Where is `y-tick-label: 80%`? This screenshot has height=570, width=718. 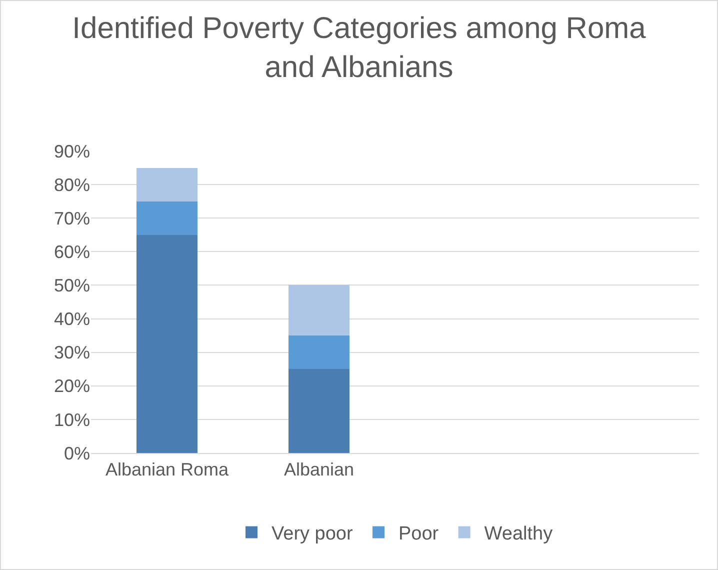
y-tick-label: 80% is located at coordinates (72, 184).